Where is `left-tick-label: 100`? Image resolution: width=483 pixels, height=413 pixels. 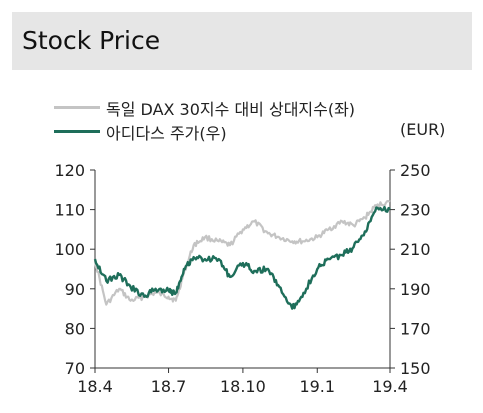
left-tick-label: 100 is located at coordinates (69, 249).